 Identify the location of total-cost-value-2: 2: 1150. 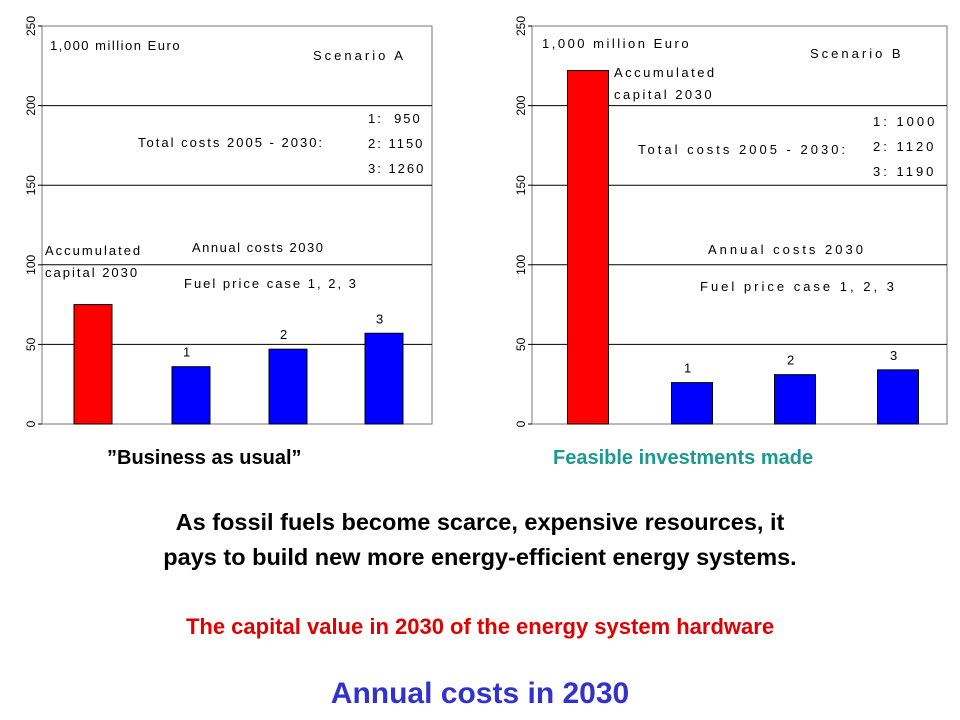
(396, 143).